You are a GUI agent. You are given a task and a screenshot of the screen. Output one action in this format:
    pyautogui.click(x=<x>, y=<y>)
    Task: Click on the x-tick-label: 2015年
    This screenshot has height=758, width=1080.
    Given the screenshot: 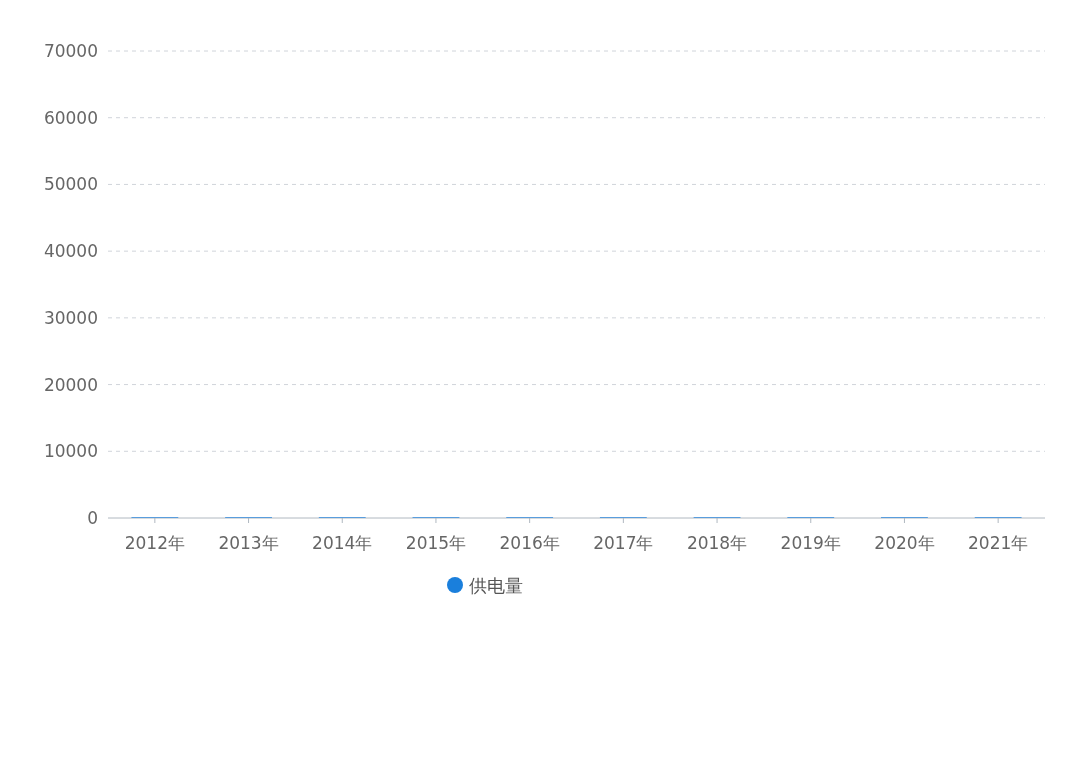 What is the action you would take?
    pyautogui.click(x=436, y=543)
    